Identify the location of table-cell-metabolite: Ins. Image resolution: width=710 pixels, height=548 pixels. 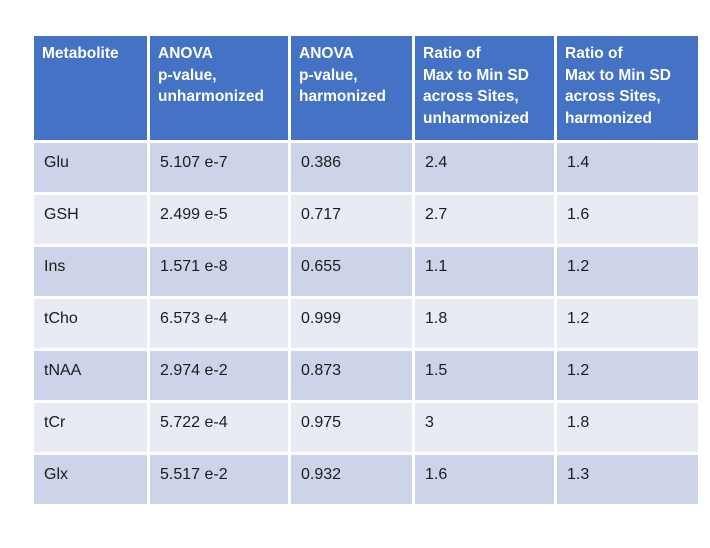
(90, 271).